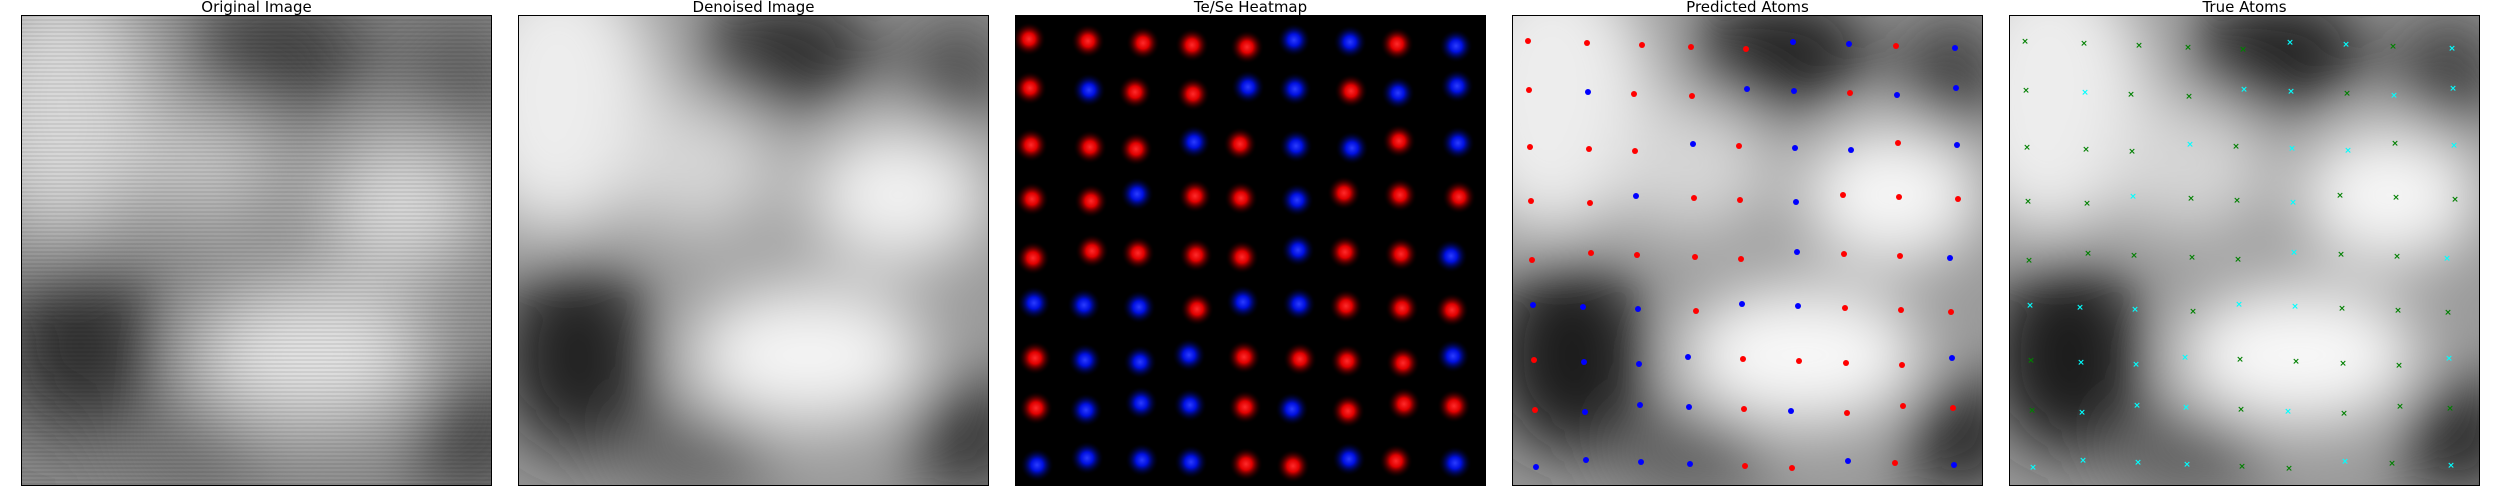 This screenshot has height=500, width=2500. Describe the element at coordinates (1250, 8) in the screenshot. I see `panel-title: Te/Se Heatmap` at that location.